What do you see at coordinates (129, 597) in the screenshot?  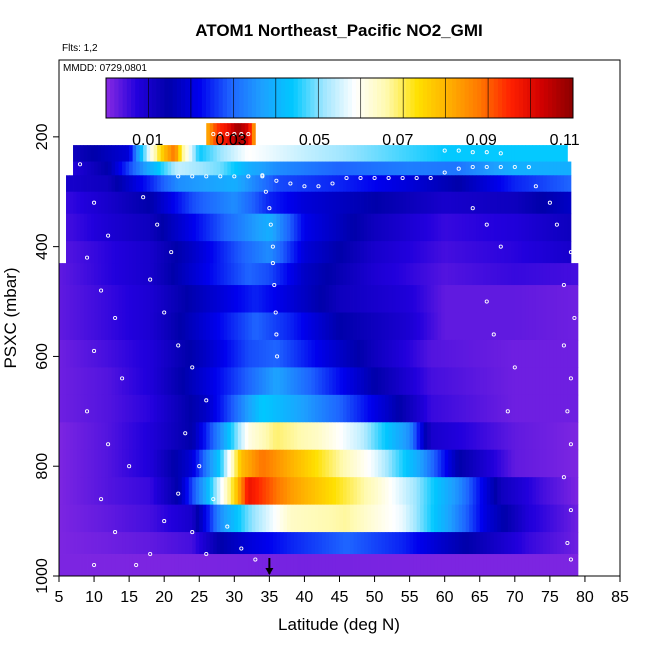 I see `x-tick-label: 15` at bounding box center [129, 597].